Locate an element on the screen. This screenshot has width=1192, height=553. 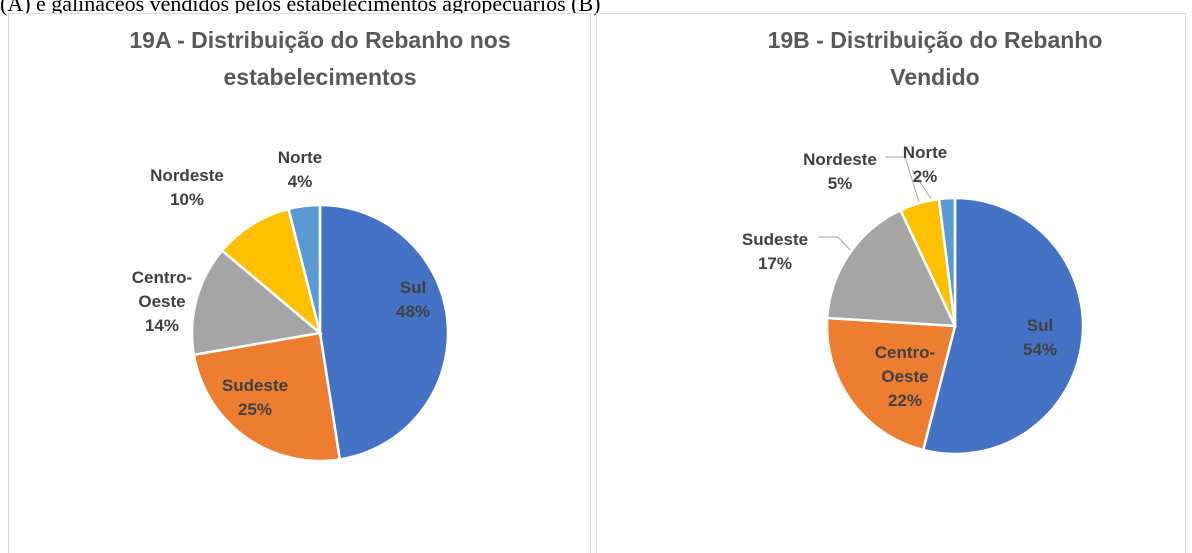
value-label: 17% is located at coordinates (775, 263).